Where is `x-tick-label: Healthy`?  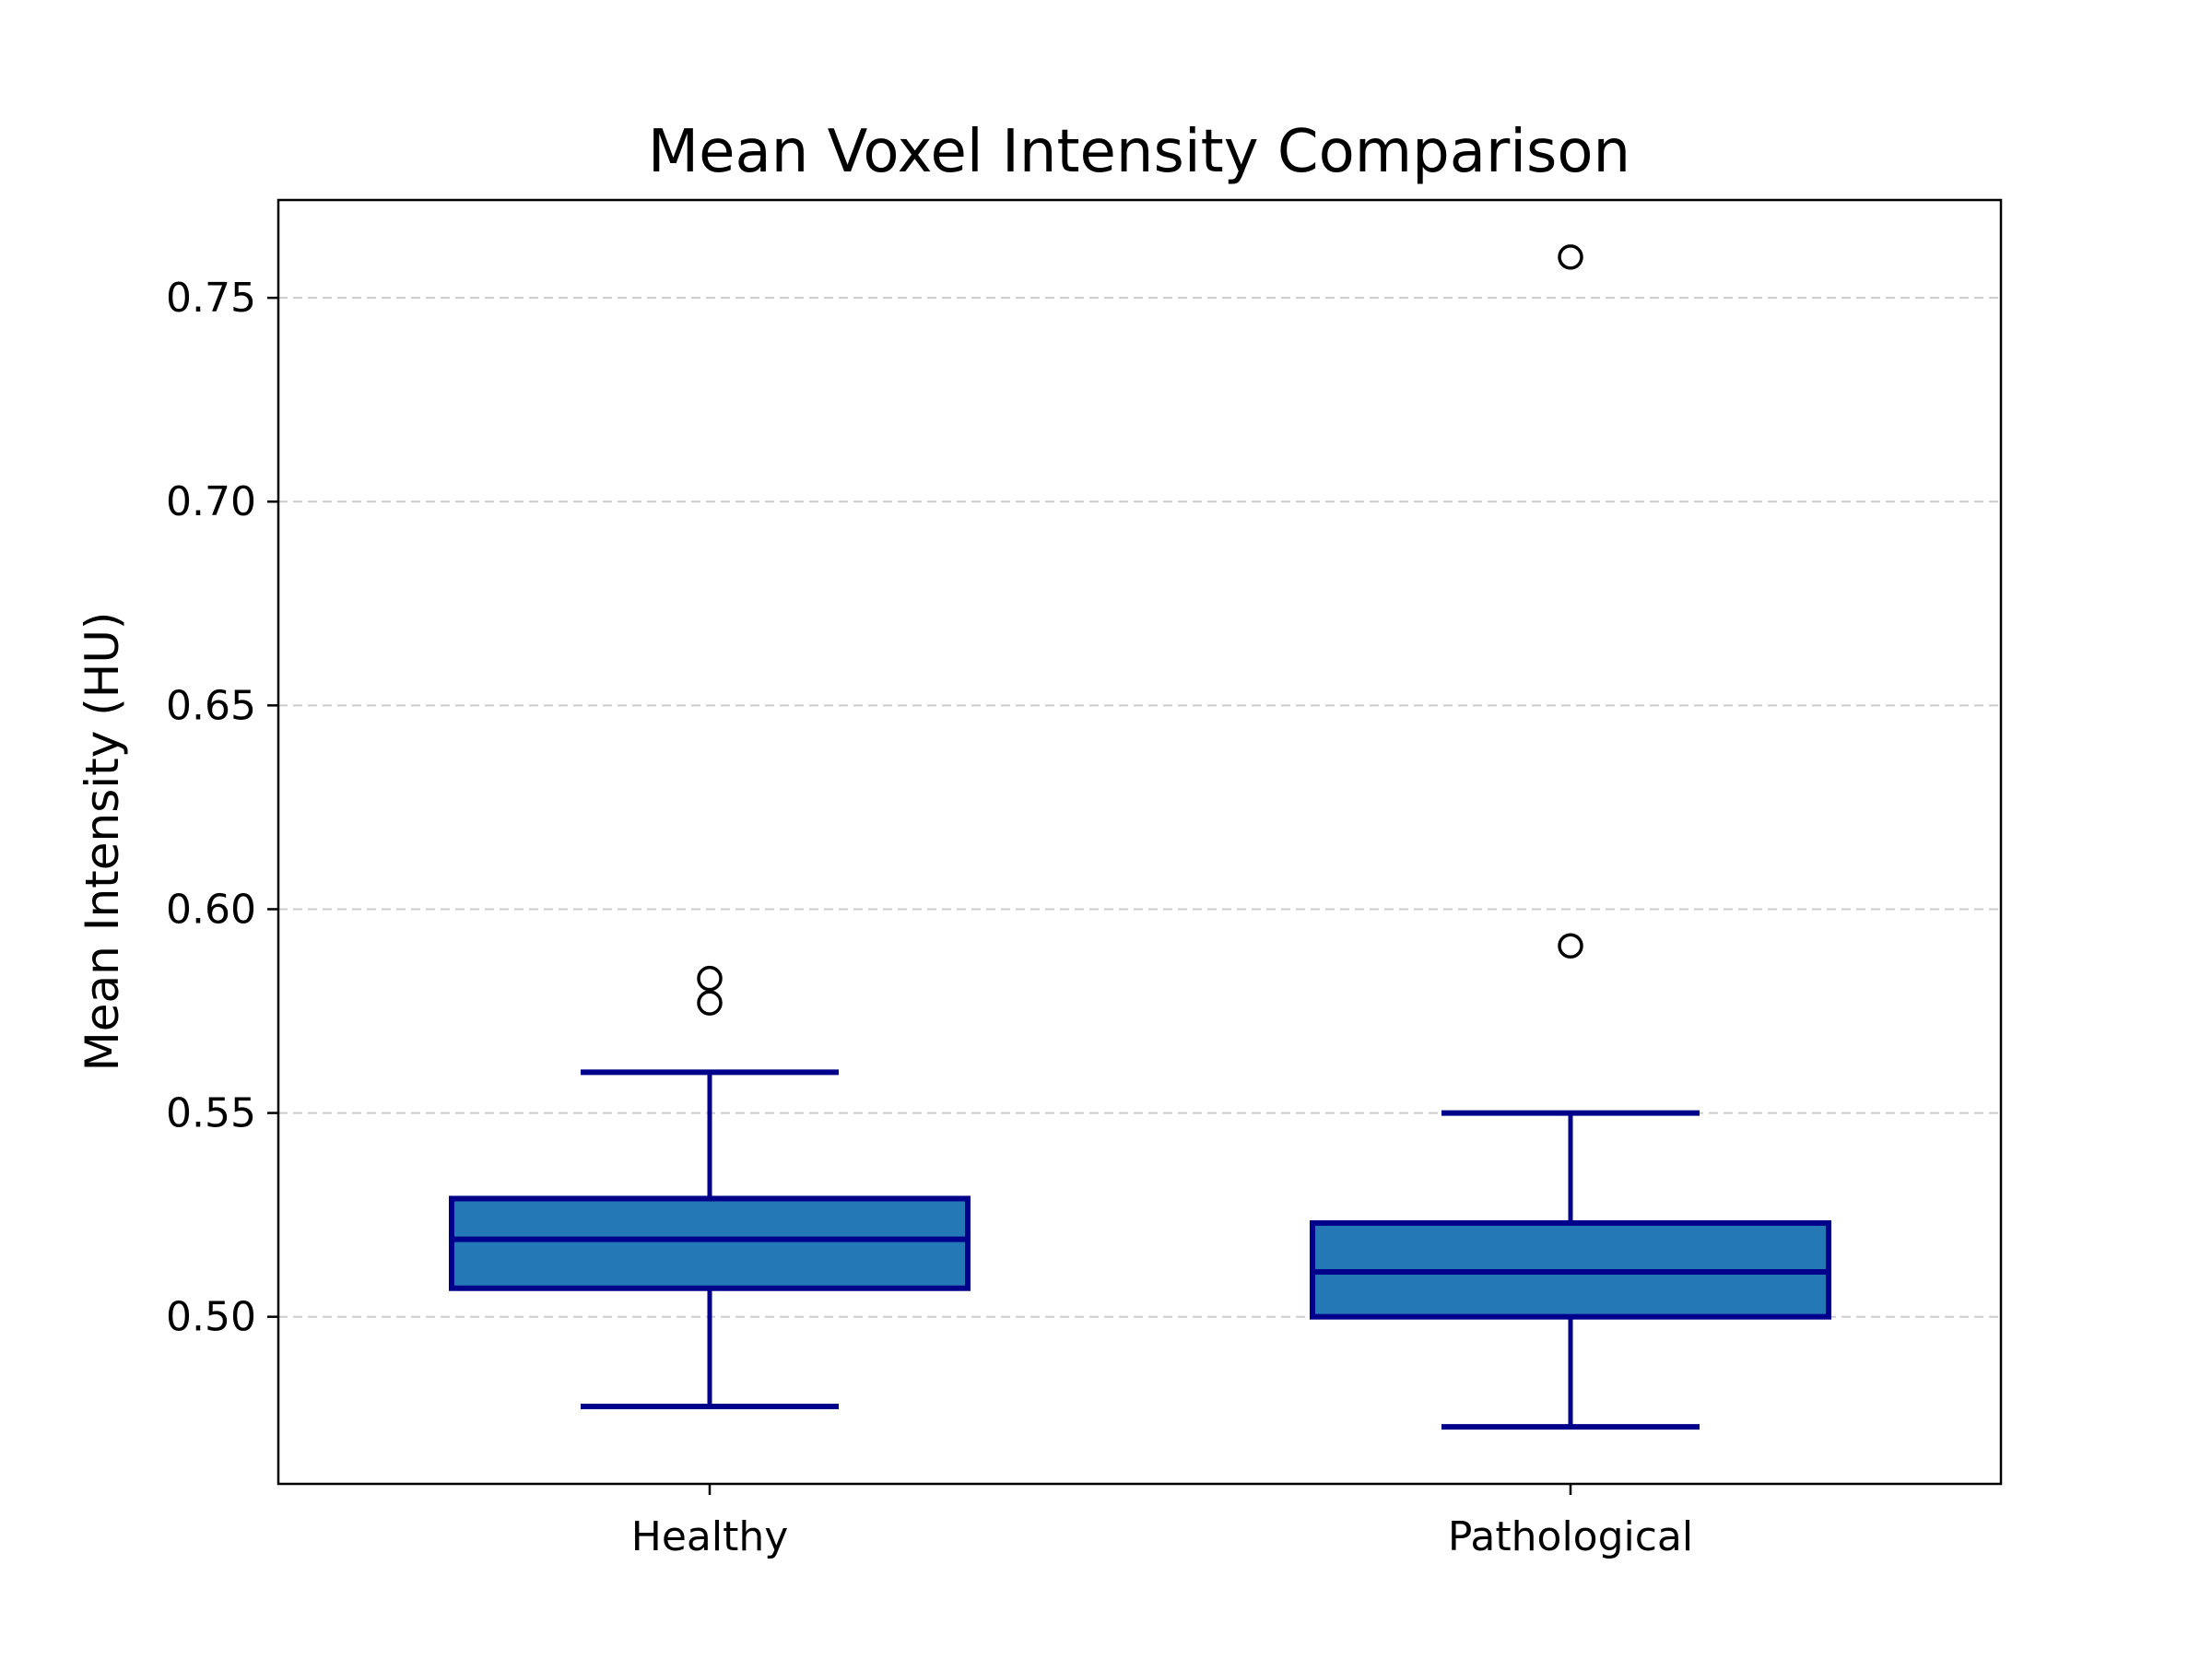
x-tick-label: Healthy is located at coordinates (710, 1536).